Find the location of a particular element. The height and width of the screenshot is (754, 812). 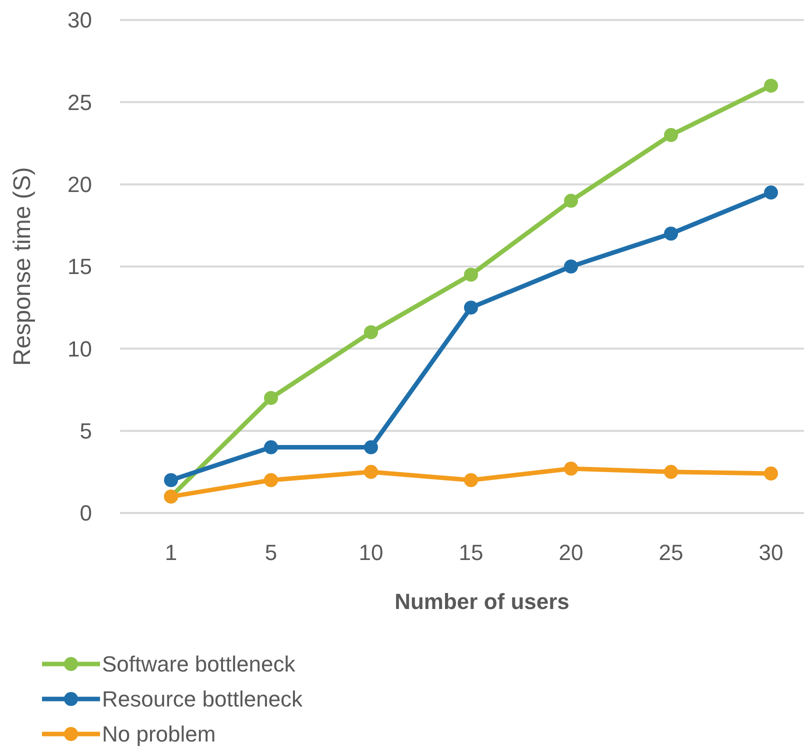

legend-label: Software bottleneck is located at coordinates (199, 664).